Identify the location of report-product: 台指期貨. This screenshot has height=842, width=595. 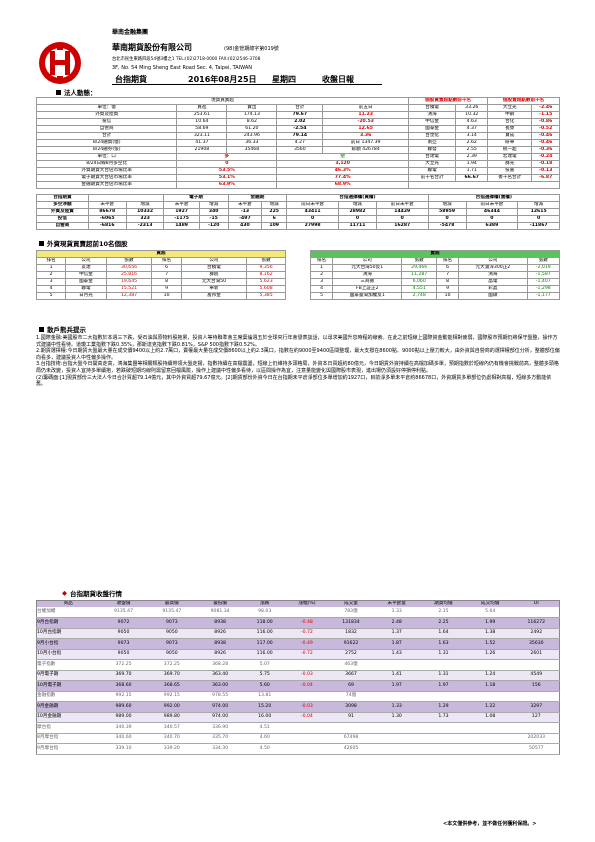
(131, 79).